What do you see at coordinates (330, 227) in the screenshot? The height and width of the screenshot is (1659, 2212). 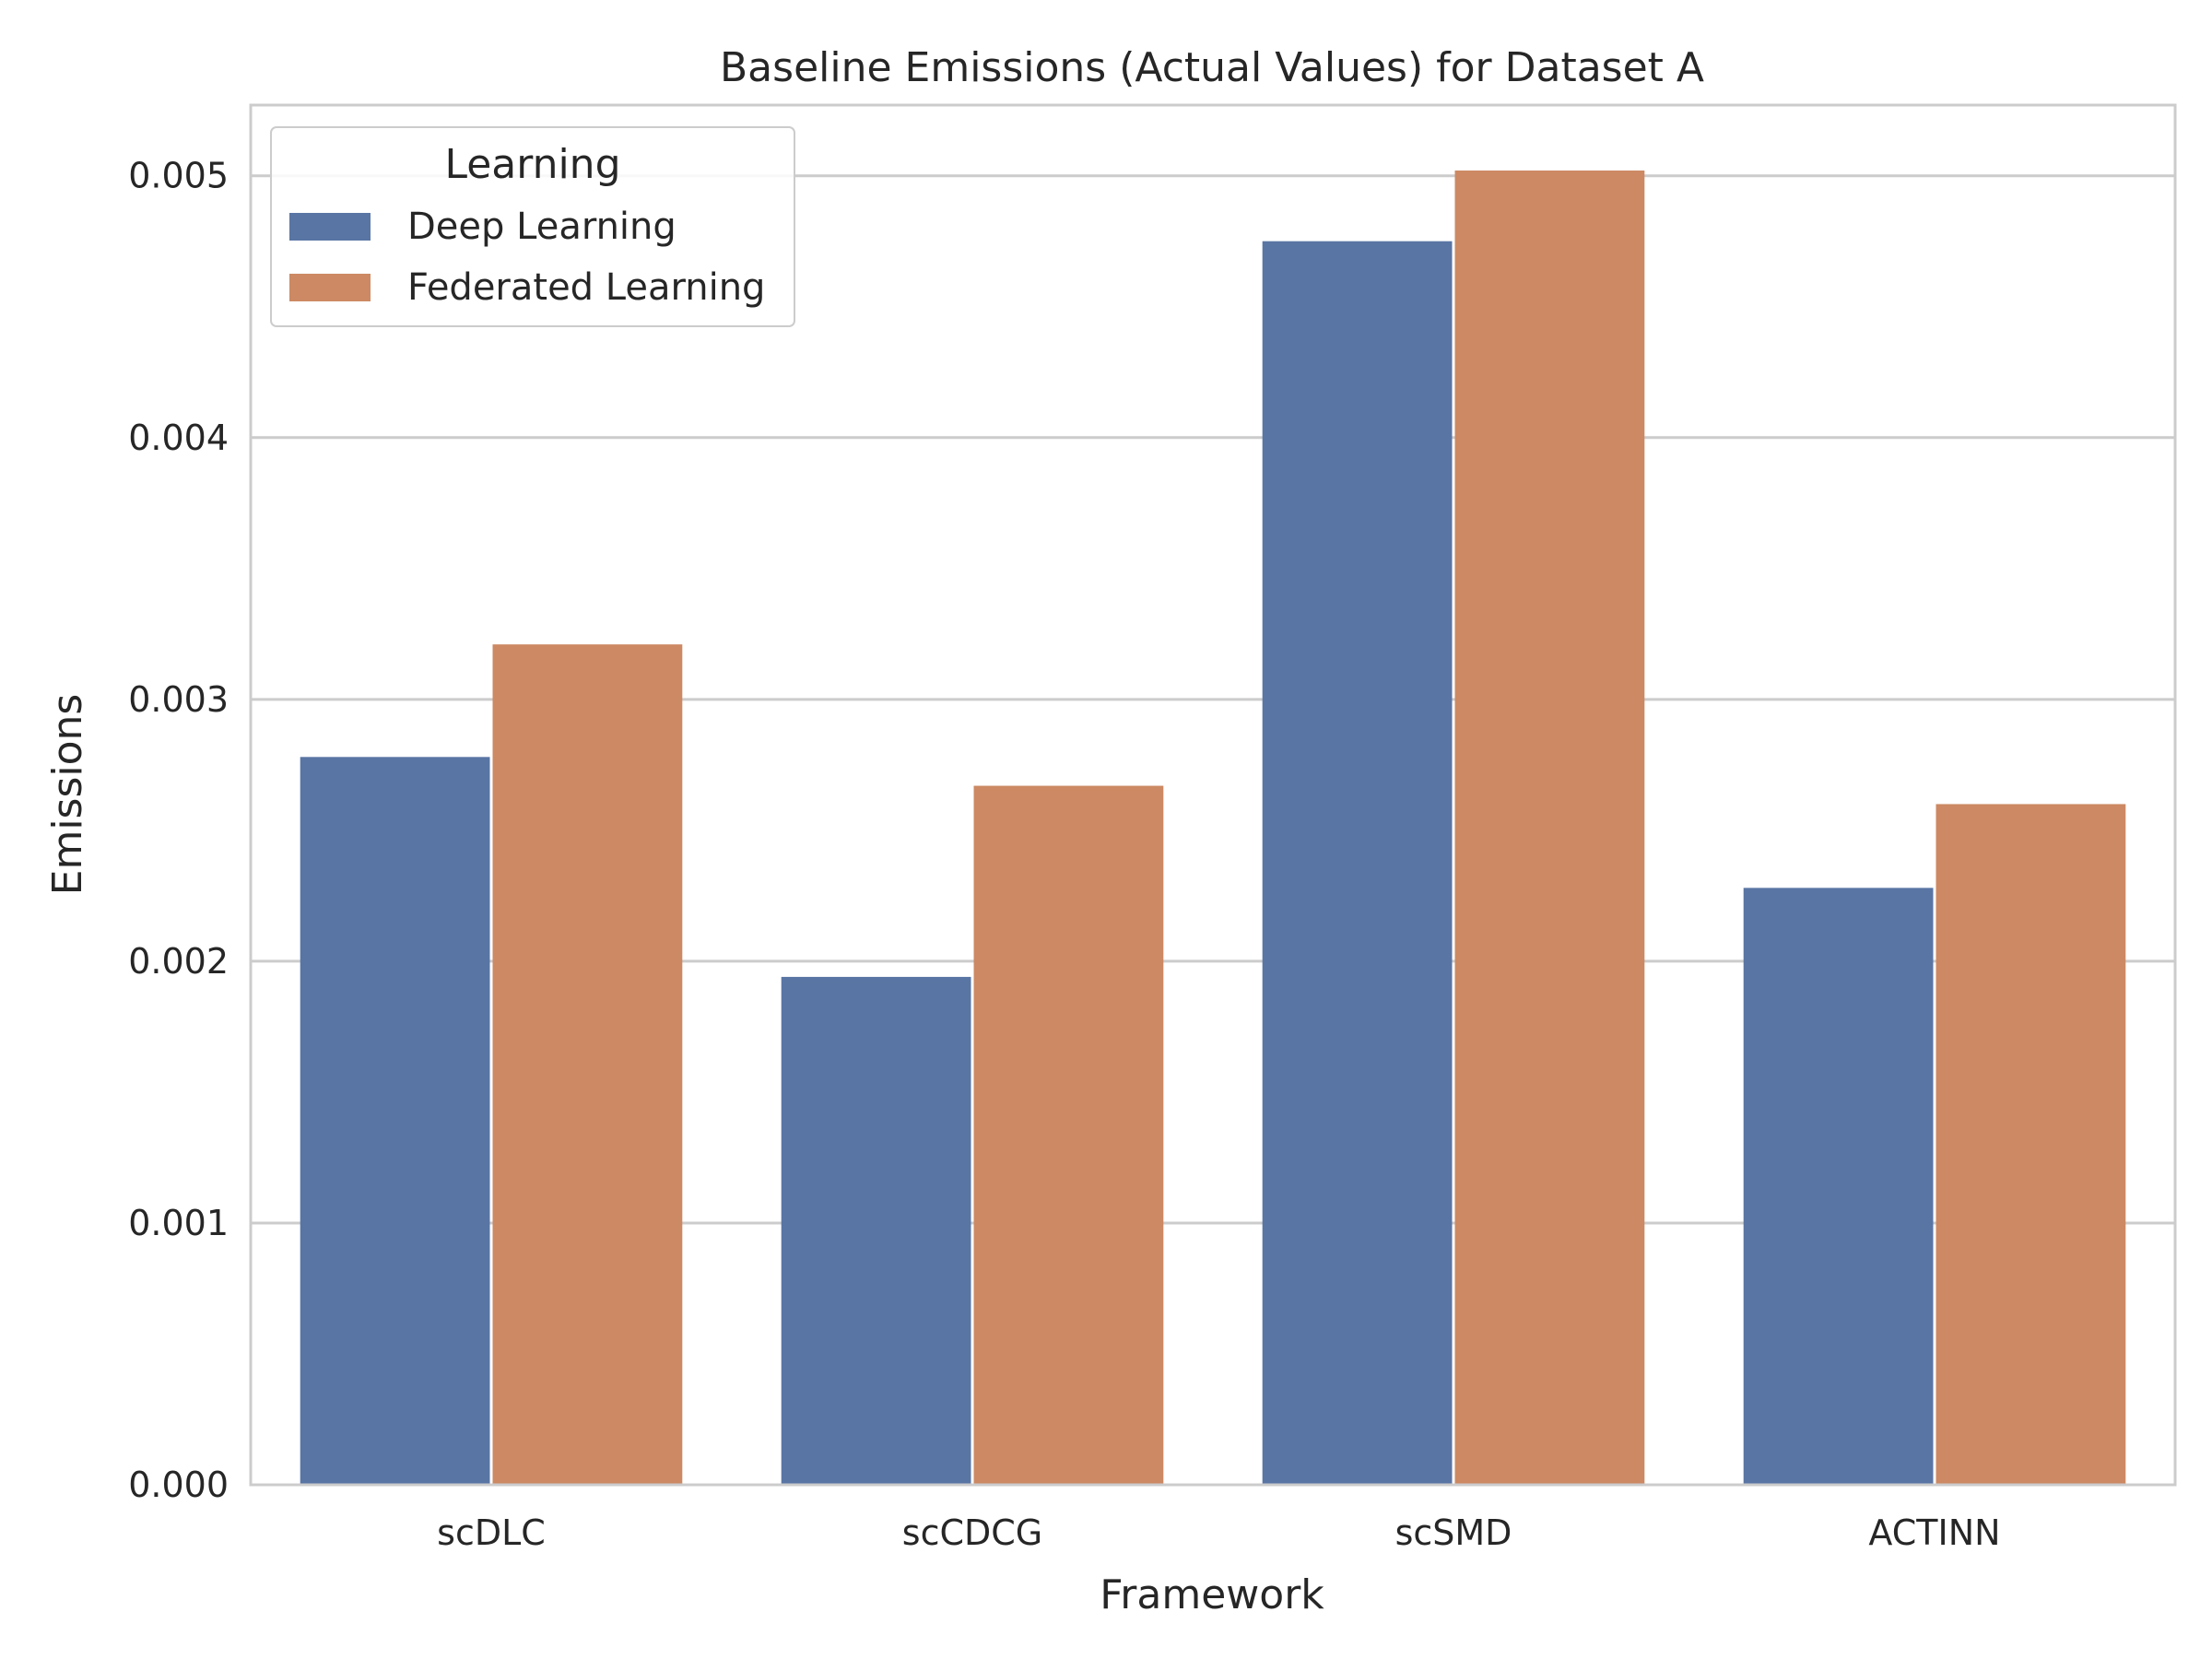 I see `legend-swatch-deep-learning` at bounding box center [330, 227].